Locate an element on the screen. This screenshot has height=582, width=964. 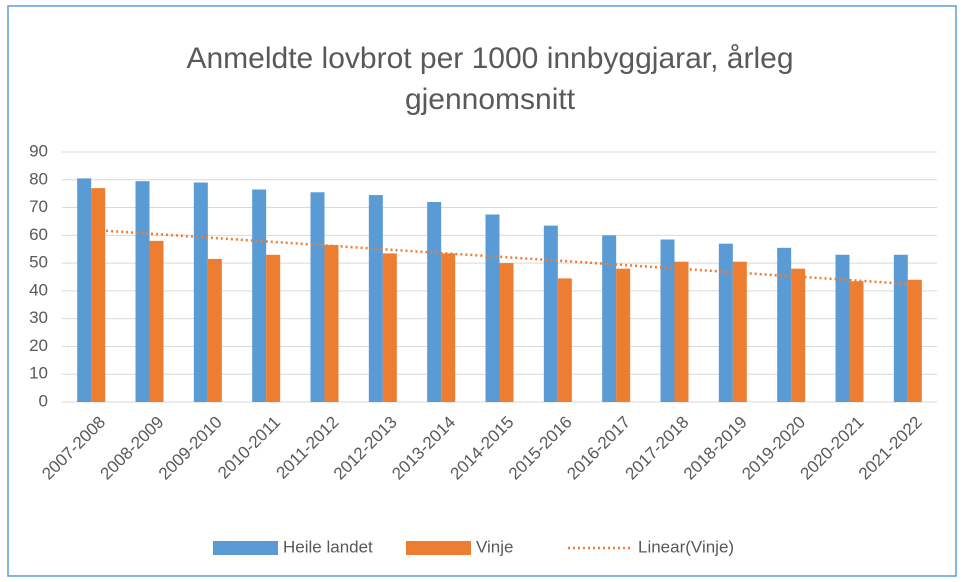
legend-label: Vinje is located at coordinates (495, 546).